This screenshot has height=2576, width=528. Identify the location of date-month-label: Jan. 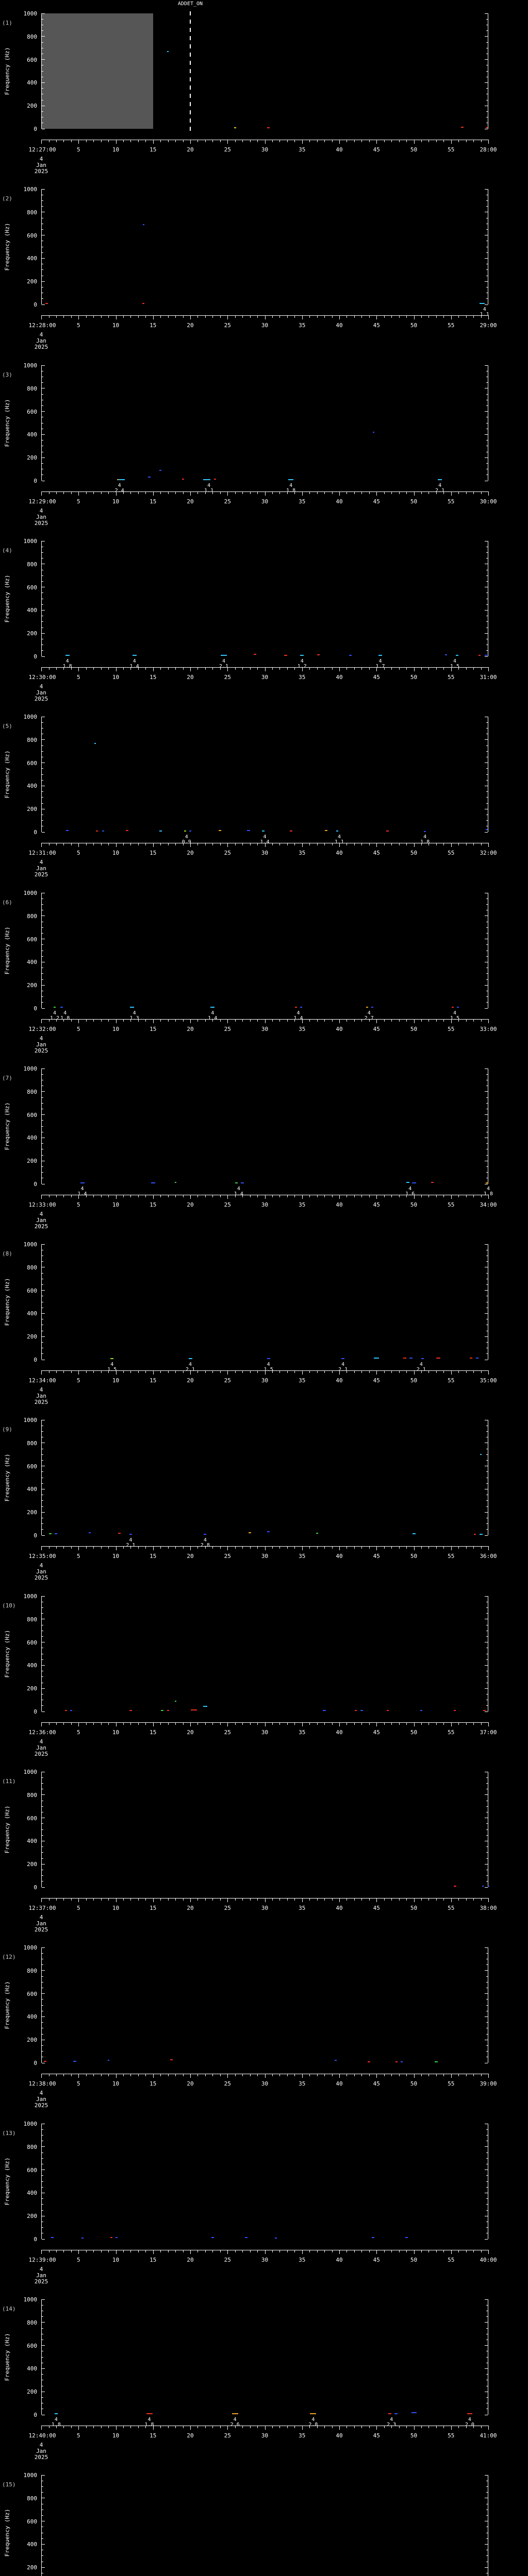
(41, 165).